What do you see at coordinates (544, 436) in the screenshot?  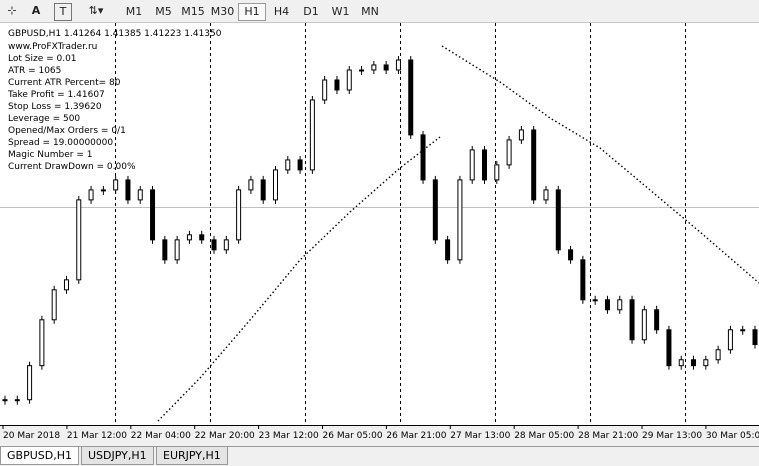 I see `x-tick-label: 28 Mar 05:00` at bounding box center [544, 436].